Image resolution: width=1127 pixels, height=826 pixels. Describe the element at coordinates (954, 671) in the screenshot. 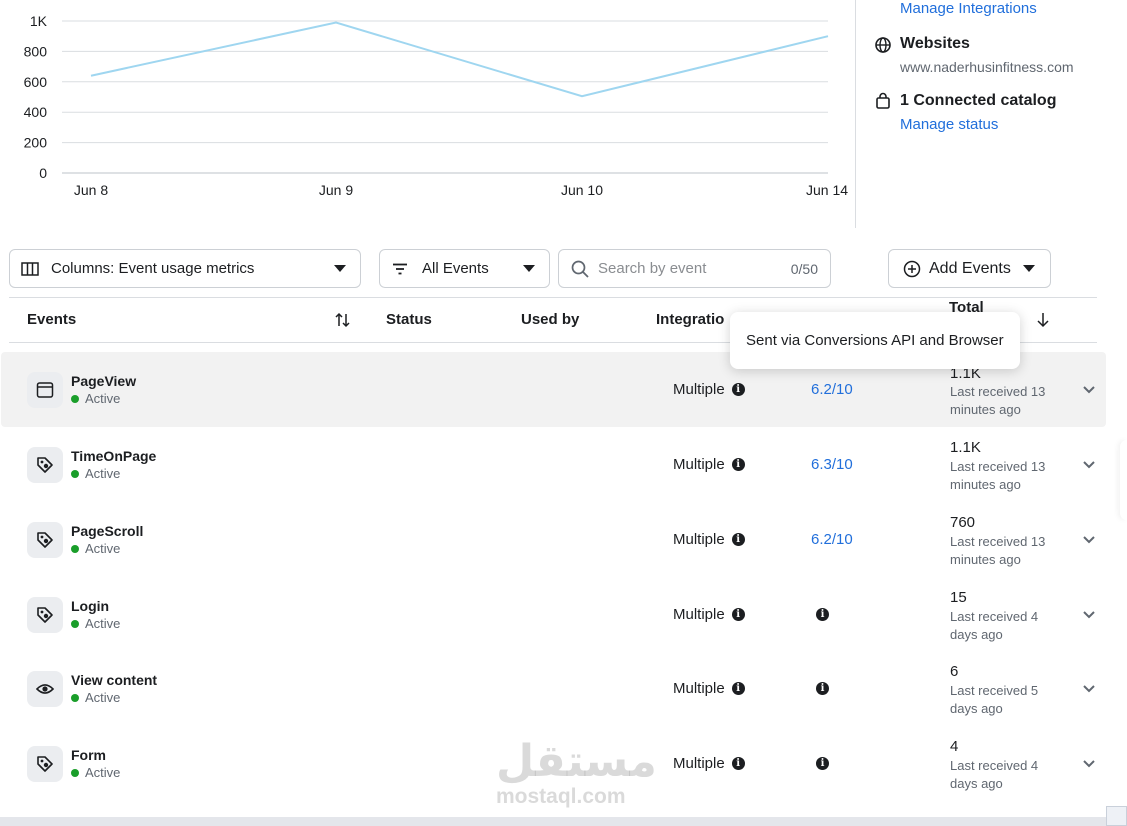

I see `total-count: 6` at that location.